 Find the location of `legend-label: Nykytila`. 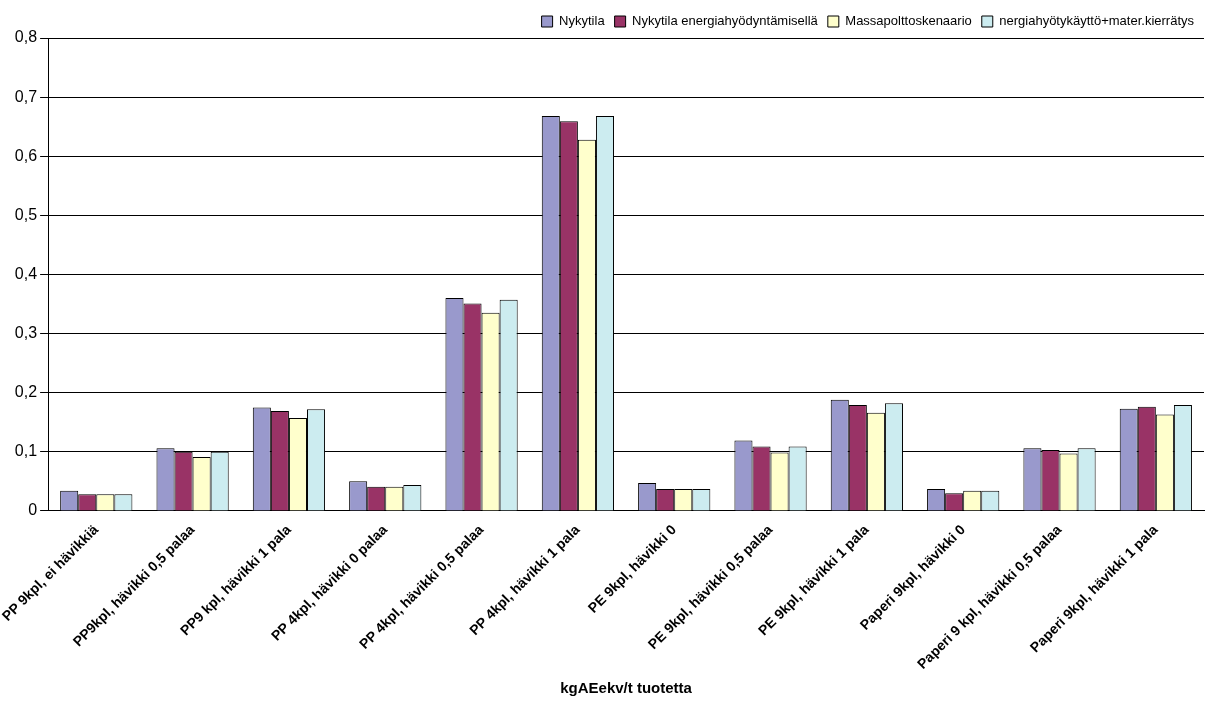

legend-label: Nykytila is located at coordinates (582, 21).